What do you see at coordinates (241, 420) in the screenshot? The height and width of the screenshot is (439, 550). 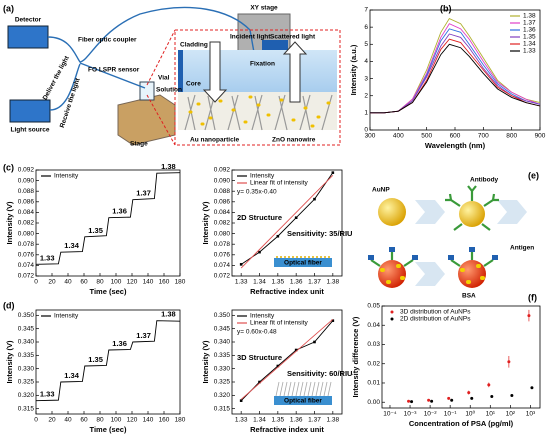 I see `x-tick-label: 1.33` at bounding box center [241, 420].